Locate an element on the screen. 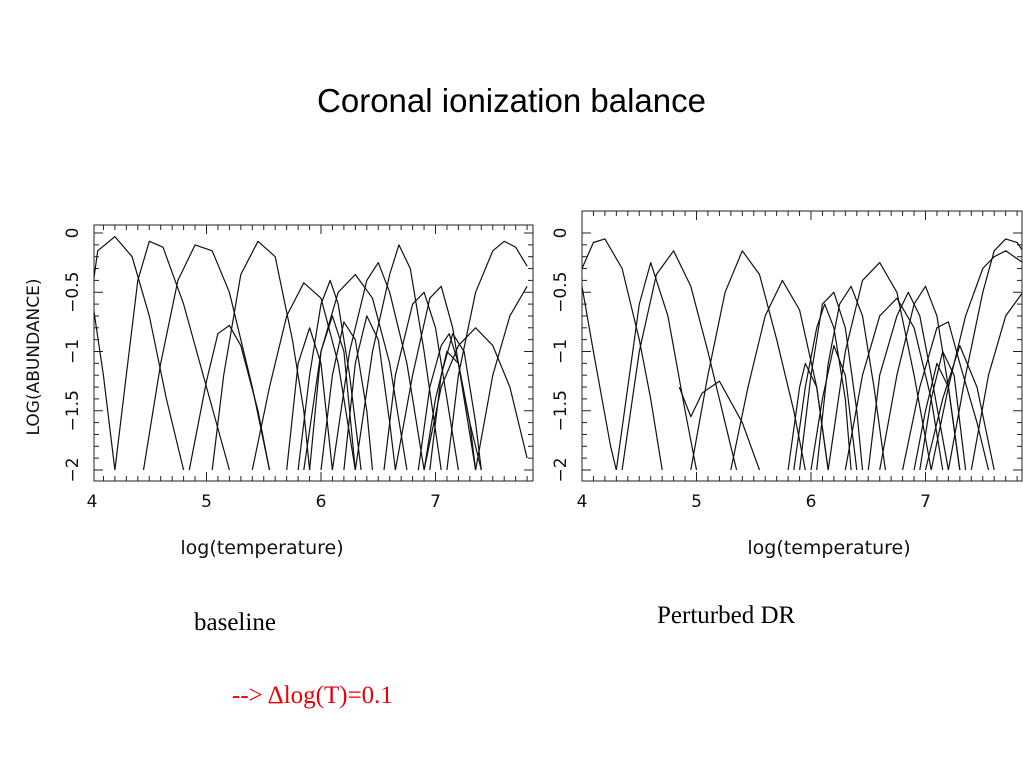 The image size is (1023, 767). slide-title: Coronal ionization balance is located at coordinates (511, 100).